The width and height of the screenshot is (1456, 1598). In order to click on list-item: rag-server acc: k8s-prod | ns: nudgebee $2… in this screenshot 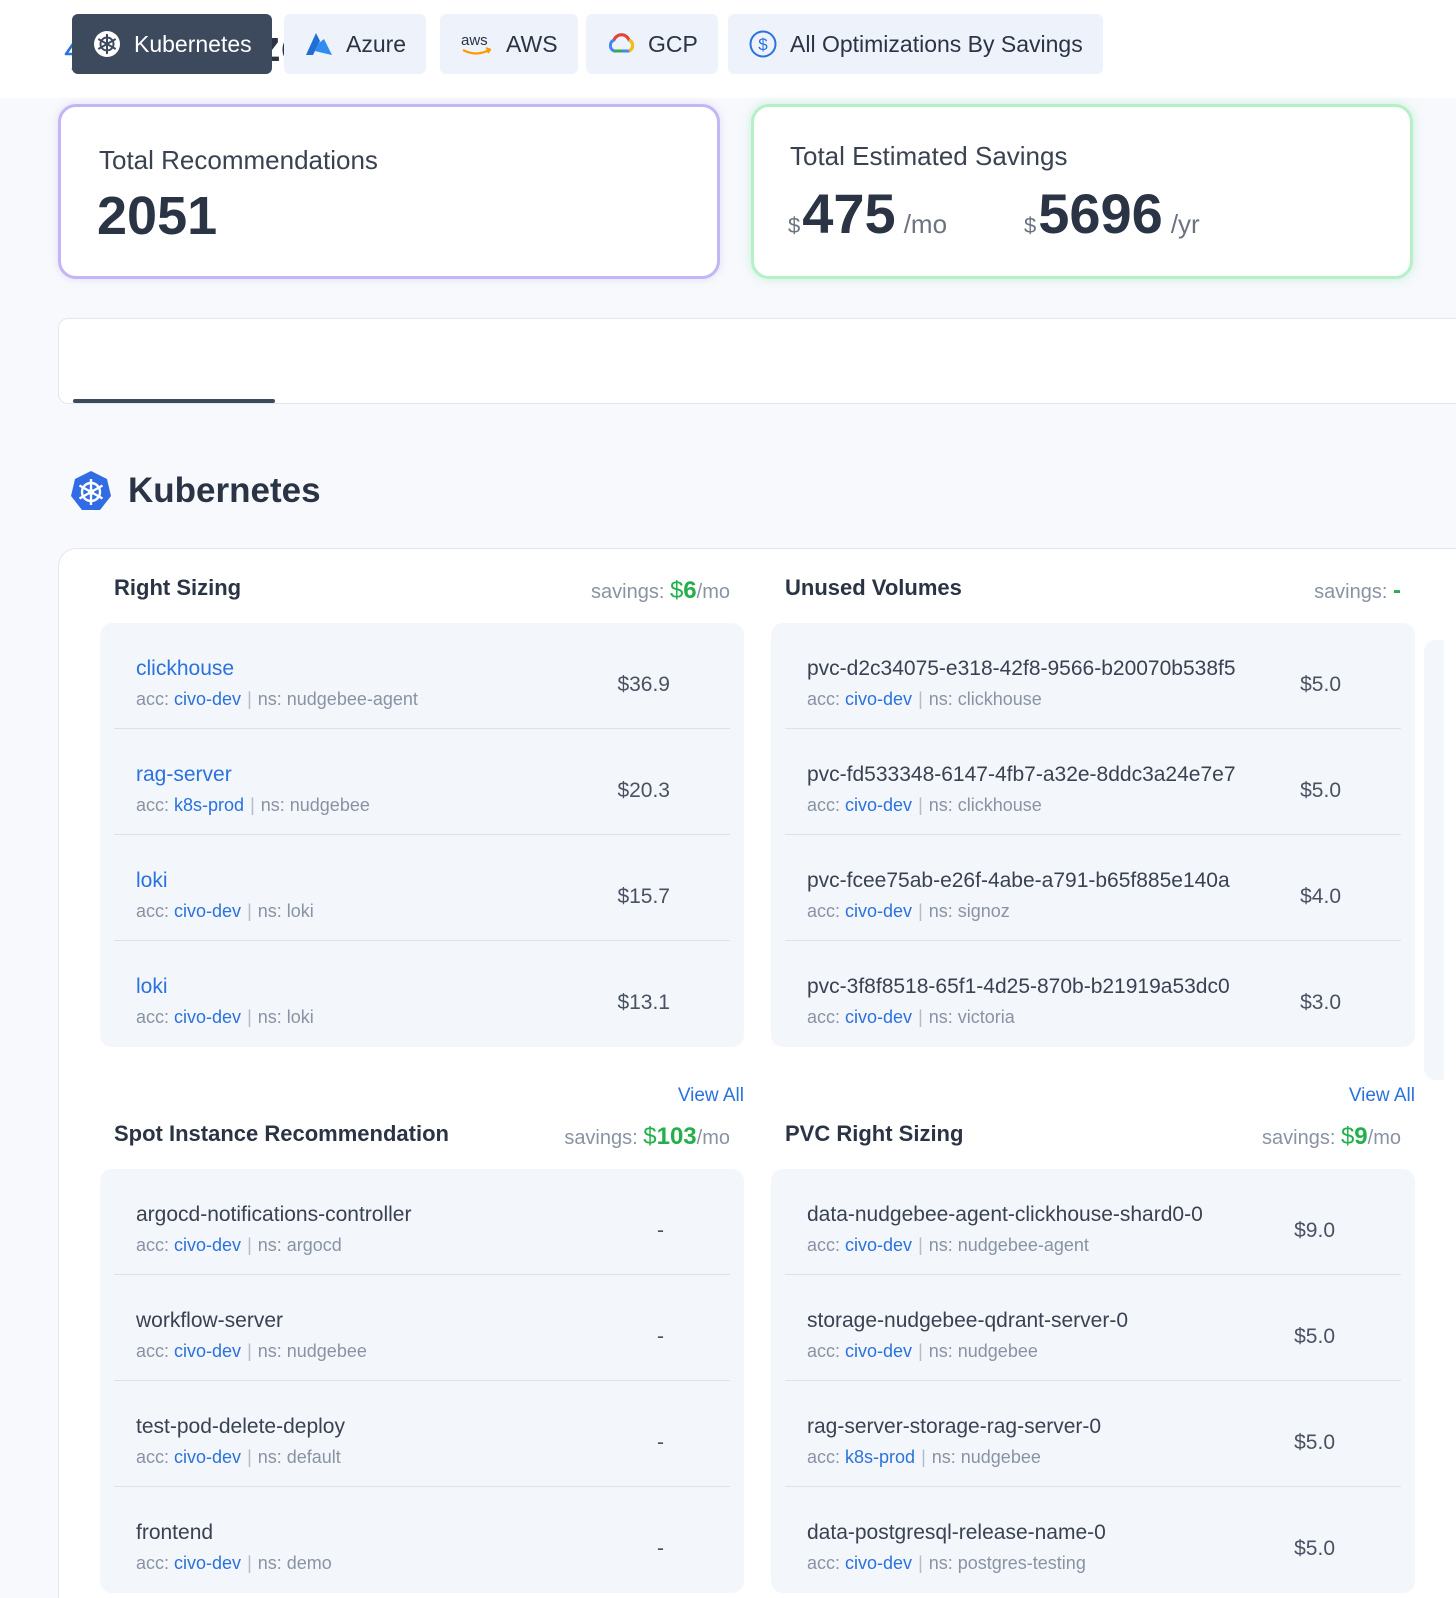, I will do `click(422, 782)`.